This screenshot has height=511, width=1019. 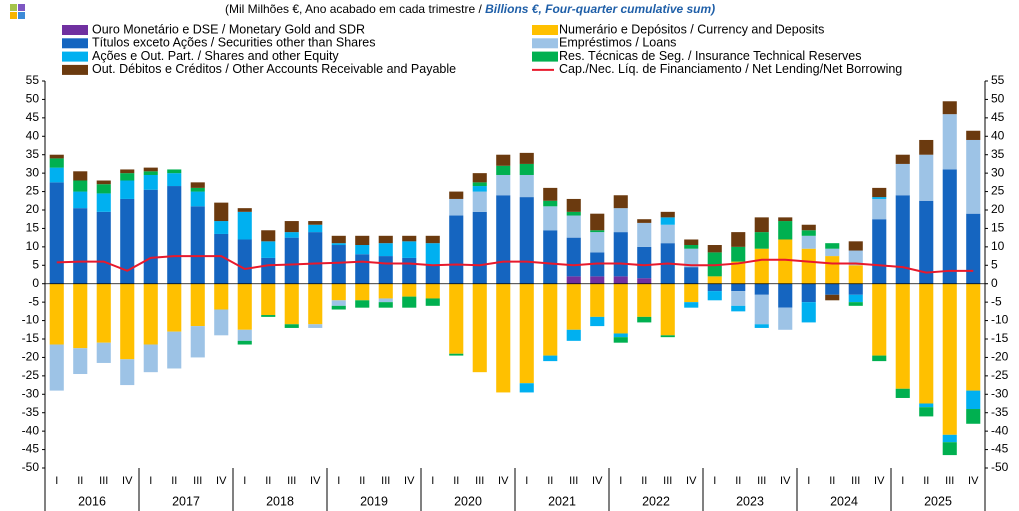 I want to click on y2-tick-label: 5, so click(x=994, y=264).